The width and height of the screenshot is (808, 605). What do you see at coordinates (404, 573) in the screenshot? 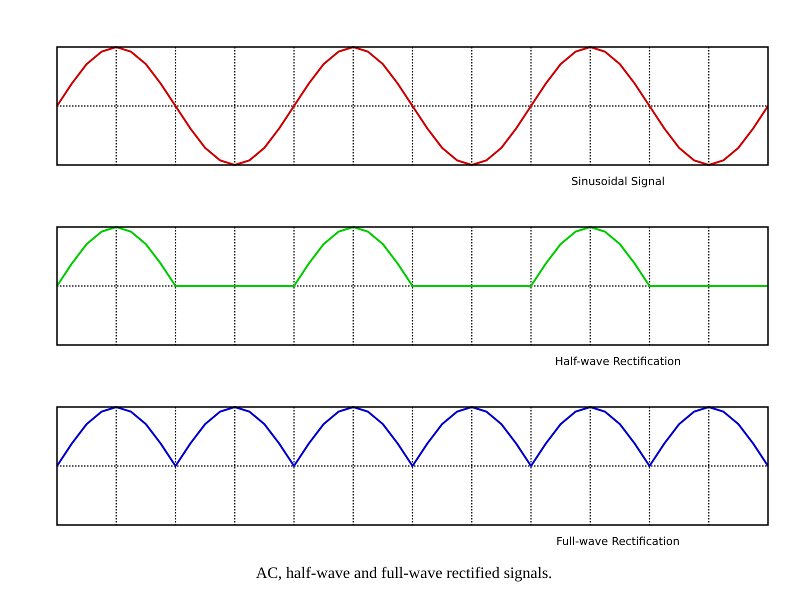
I see `text: AC, half-wave and full-wave rectified signals.` at bounding box center [404, 573].